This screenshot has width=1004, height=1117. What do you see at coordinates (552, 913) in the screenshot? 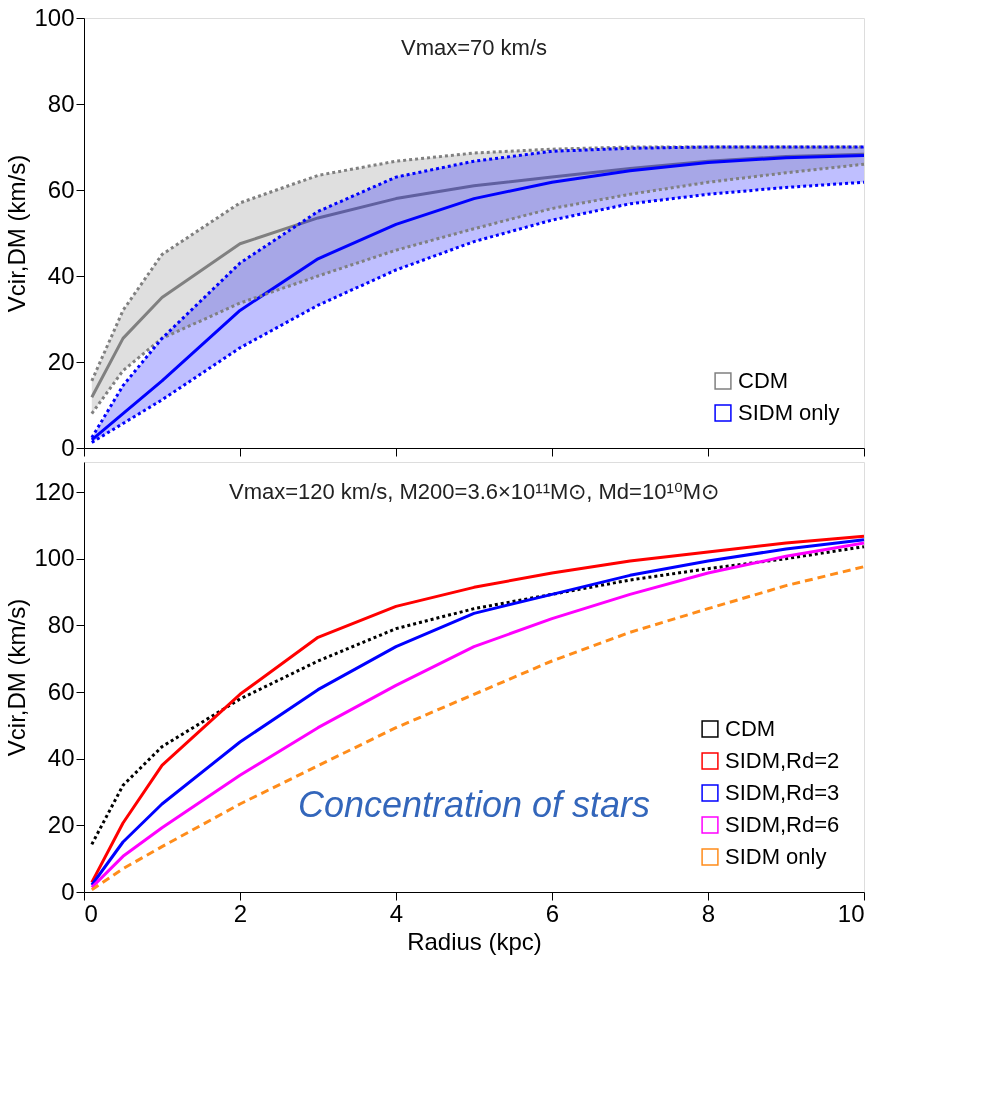
I see `x-tick-label: 6` at bounding box center [552, 913].